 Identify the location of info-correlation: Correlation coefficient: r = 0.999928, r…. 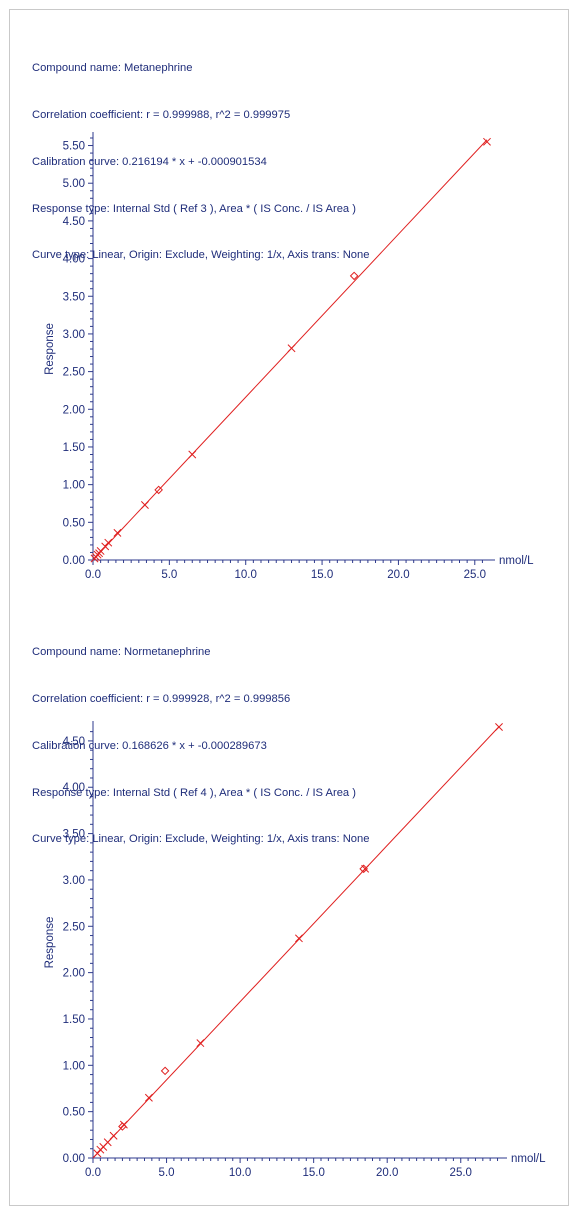
(161, 698).